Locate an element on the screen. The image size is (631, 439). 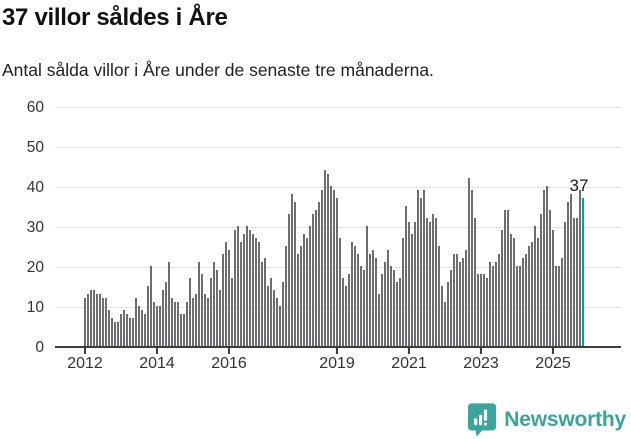
x-tick-2021 is located at coordinates (409, 351).